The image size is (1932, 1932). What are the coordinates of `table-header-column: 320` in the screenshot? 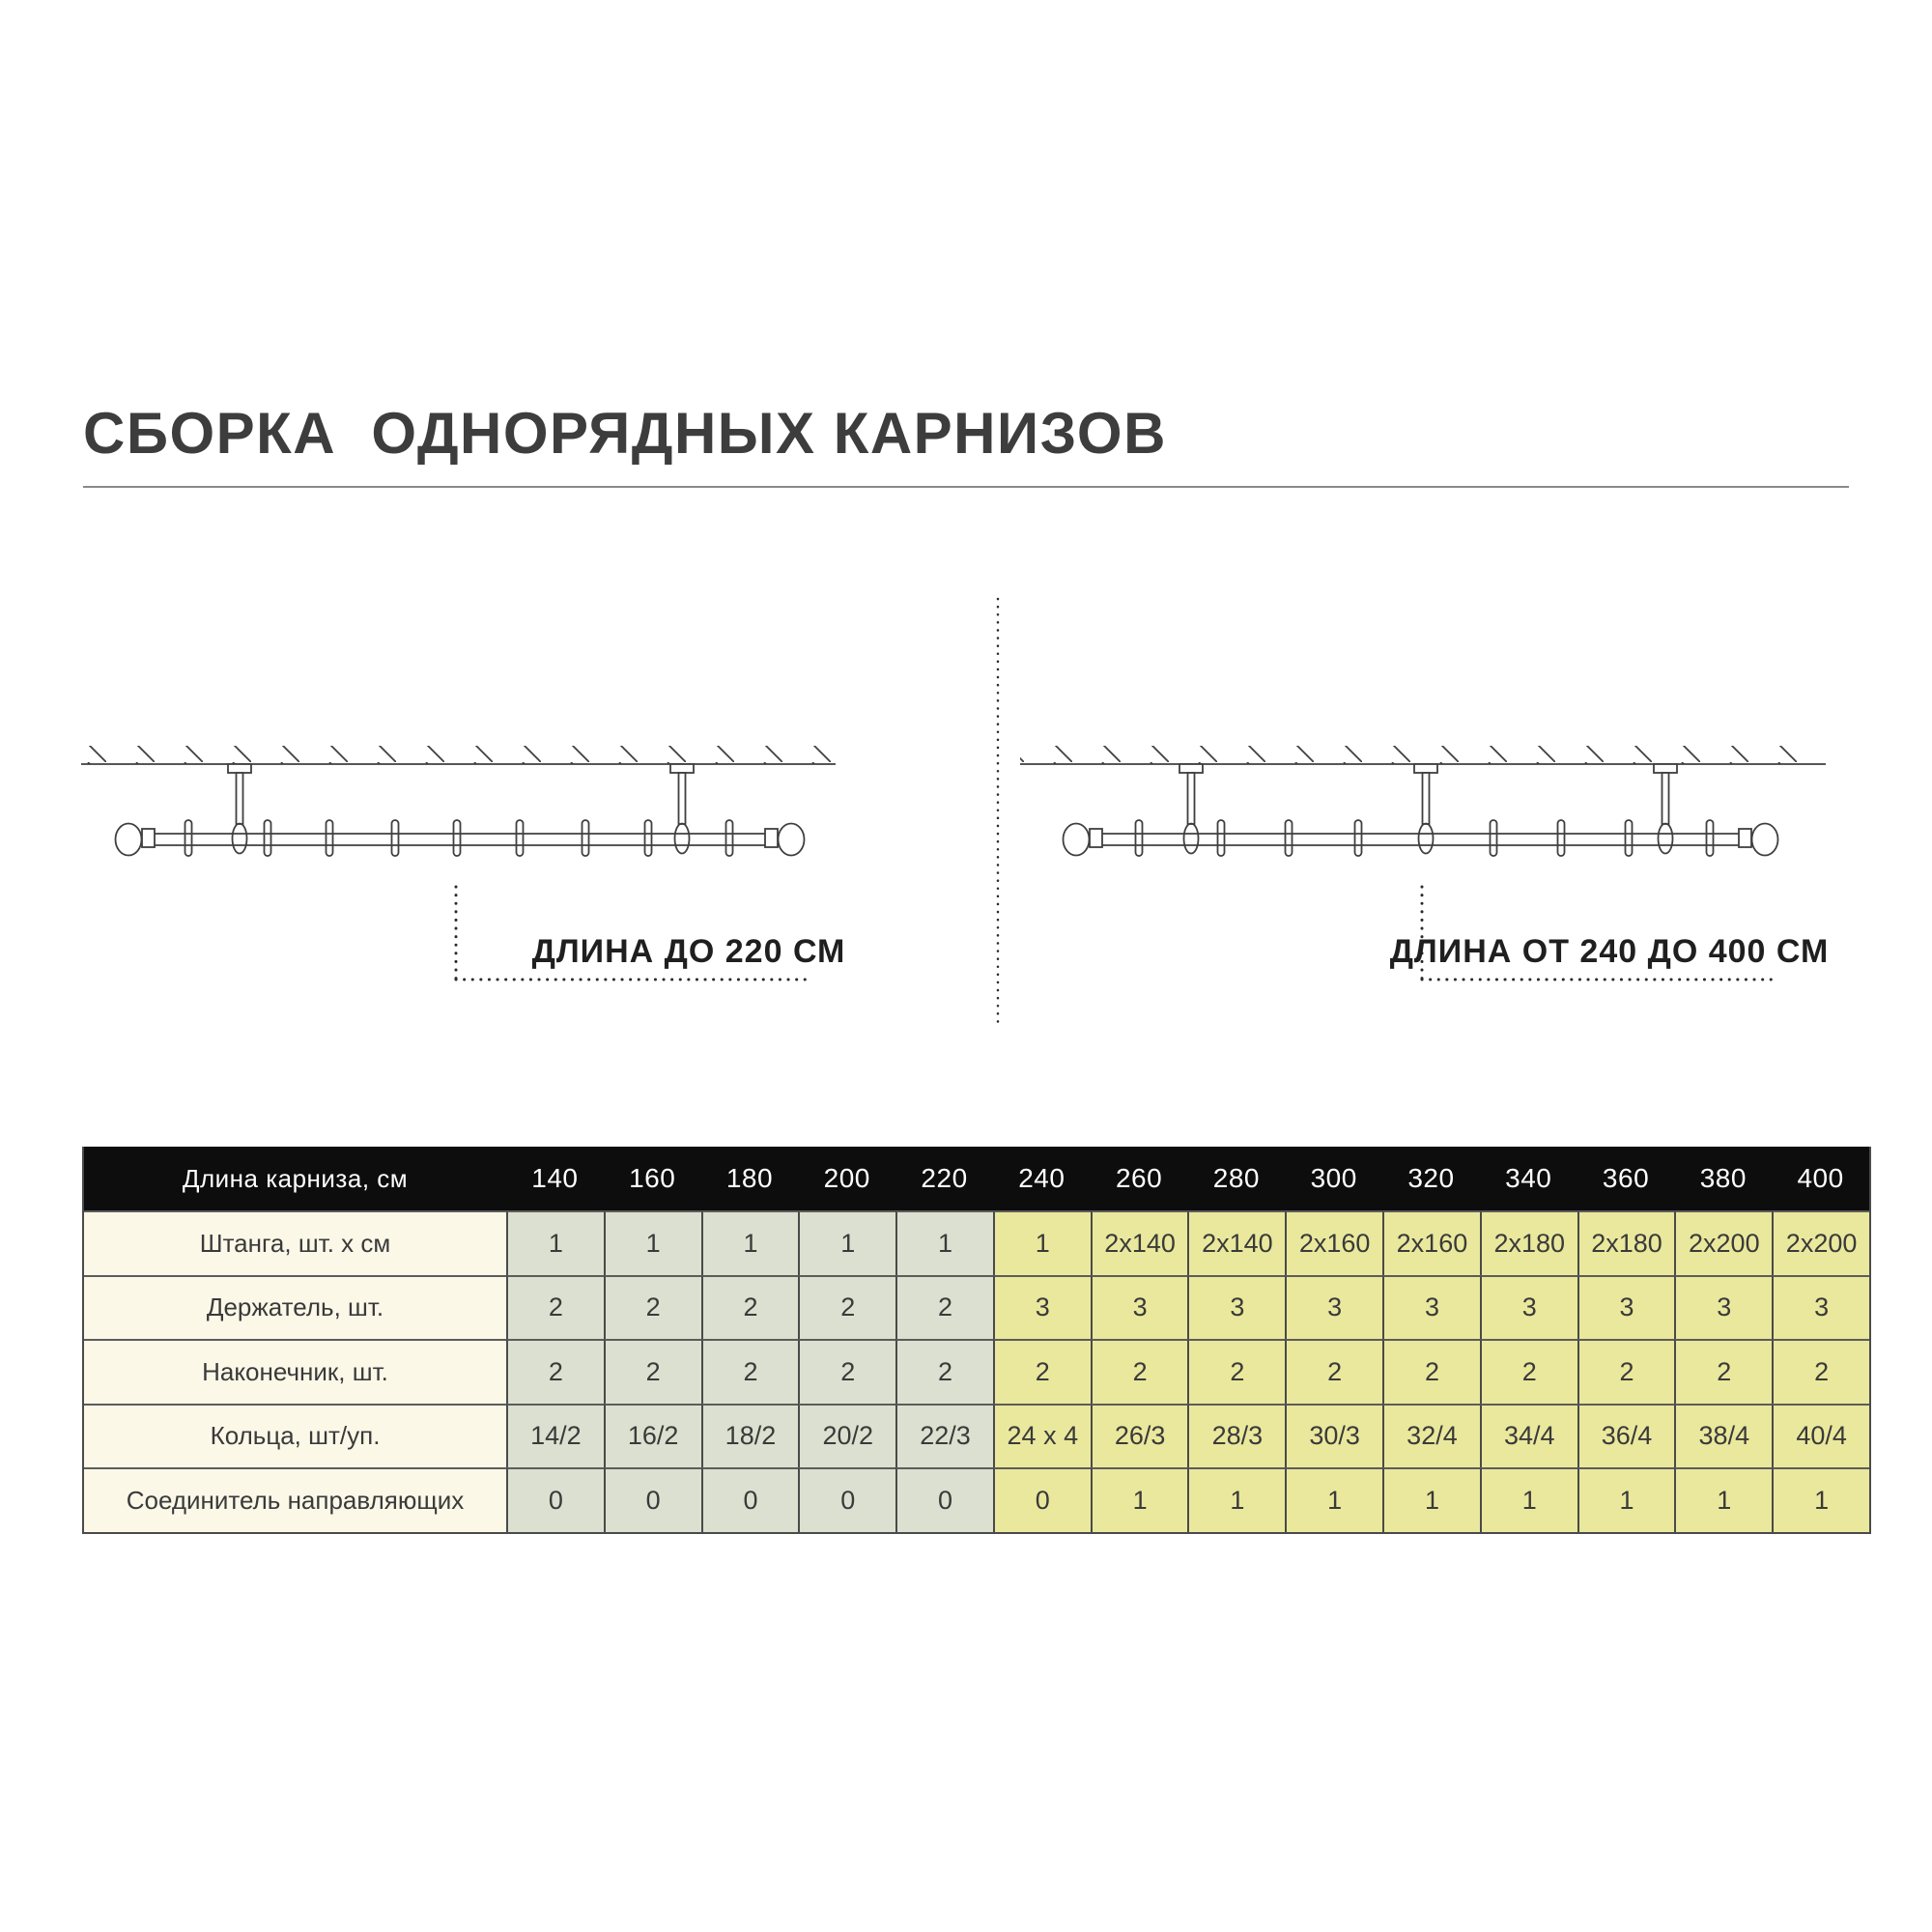 It's located at (1431, 1178).